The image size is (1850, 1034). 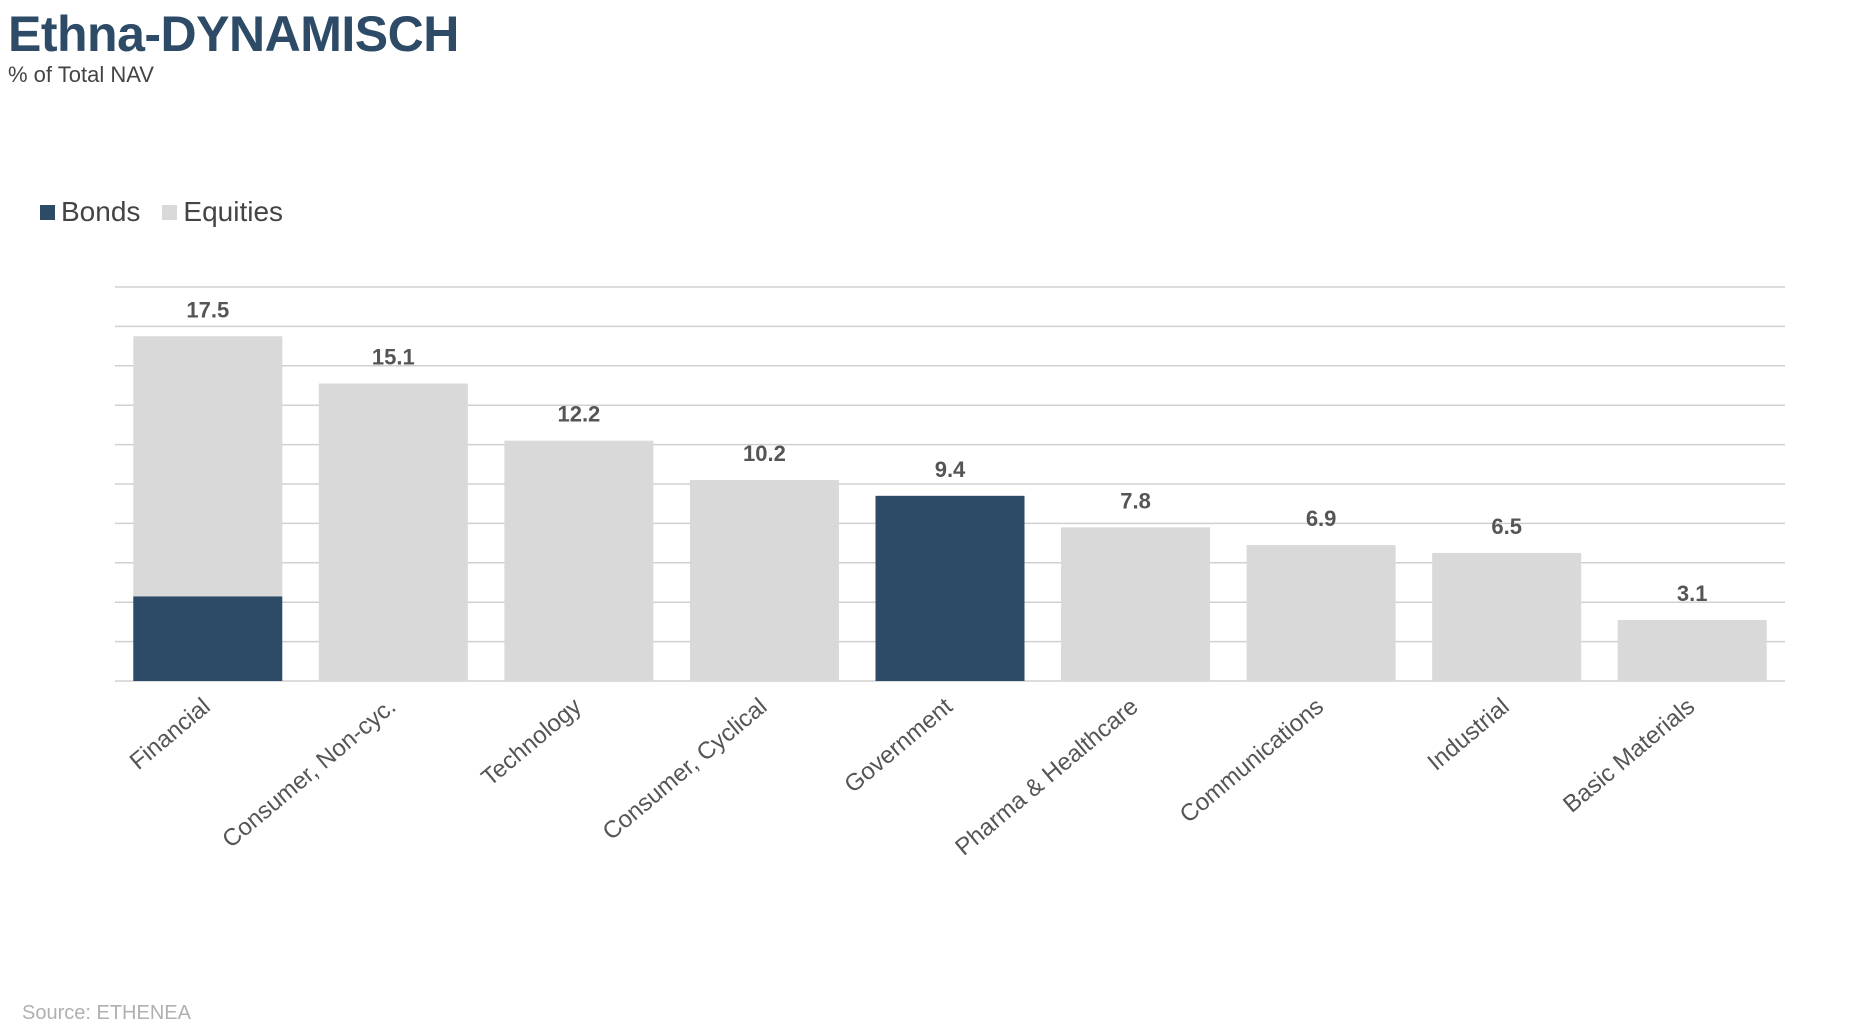 I want to click on category-label: Technology, so click(x=531, y=742).